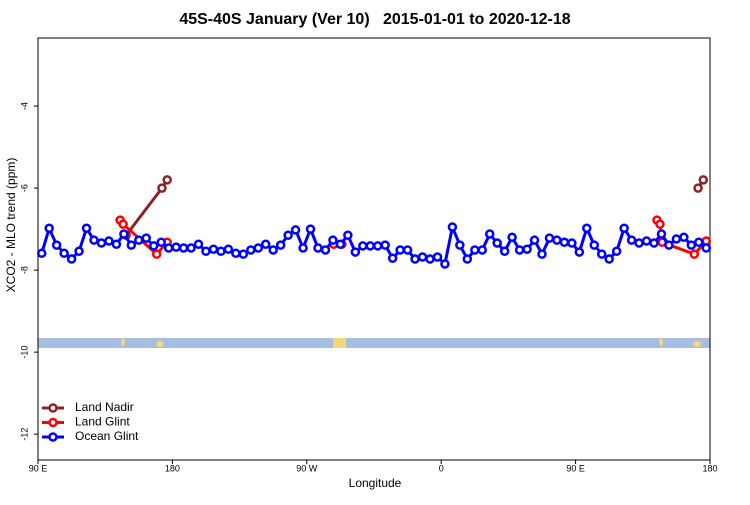  I want to click on legend-label: Land Nadir, so click(104, 407).